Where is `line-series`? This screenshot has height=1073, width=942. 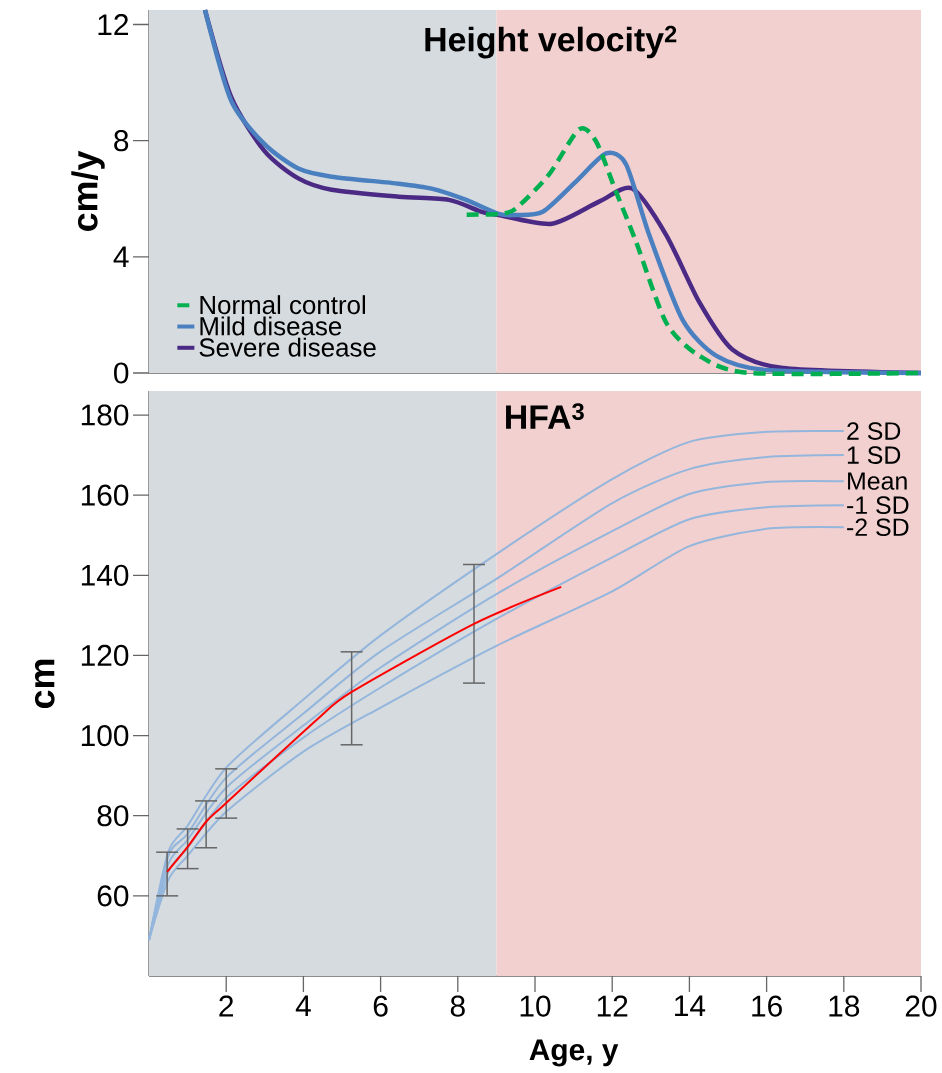
line-series is located at coordinates (364, 729).